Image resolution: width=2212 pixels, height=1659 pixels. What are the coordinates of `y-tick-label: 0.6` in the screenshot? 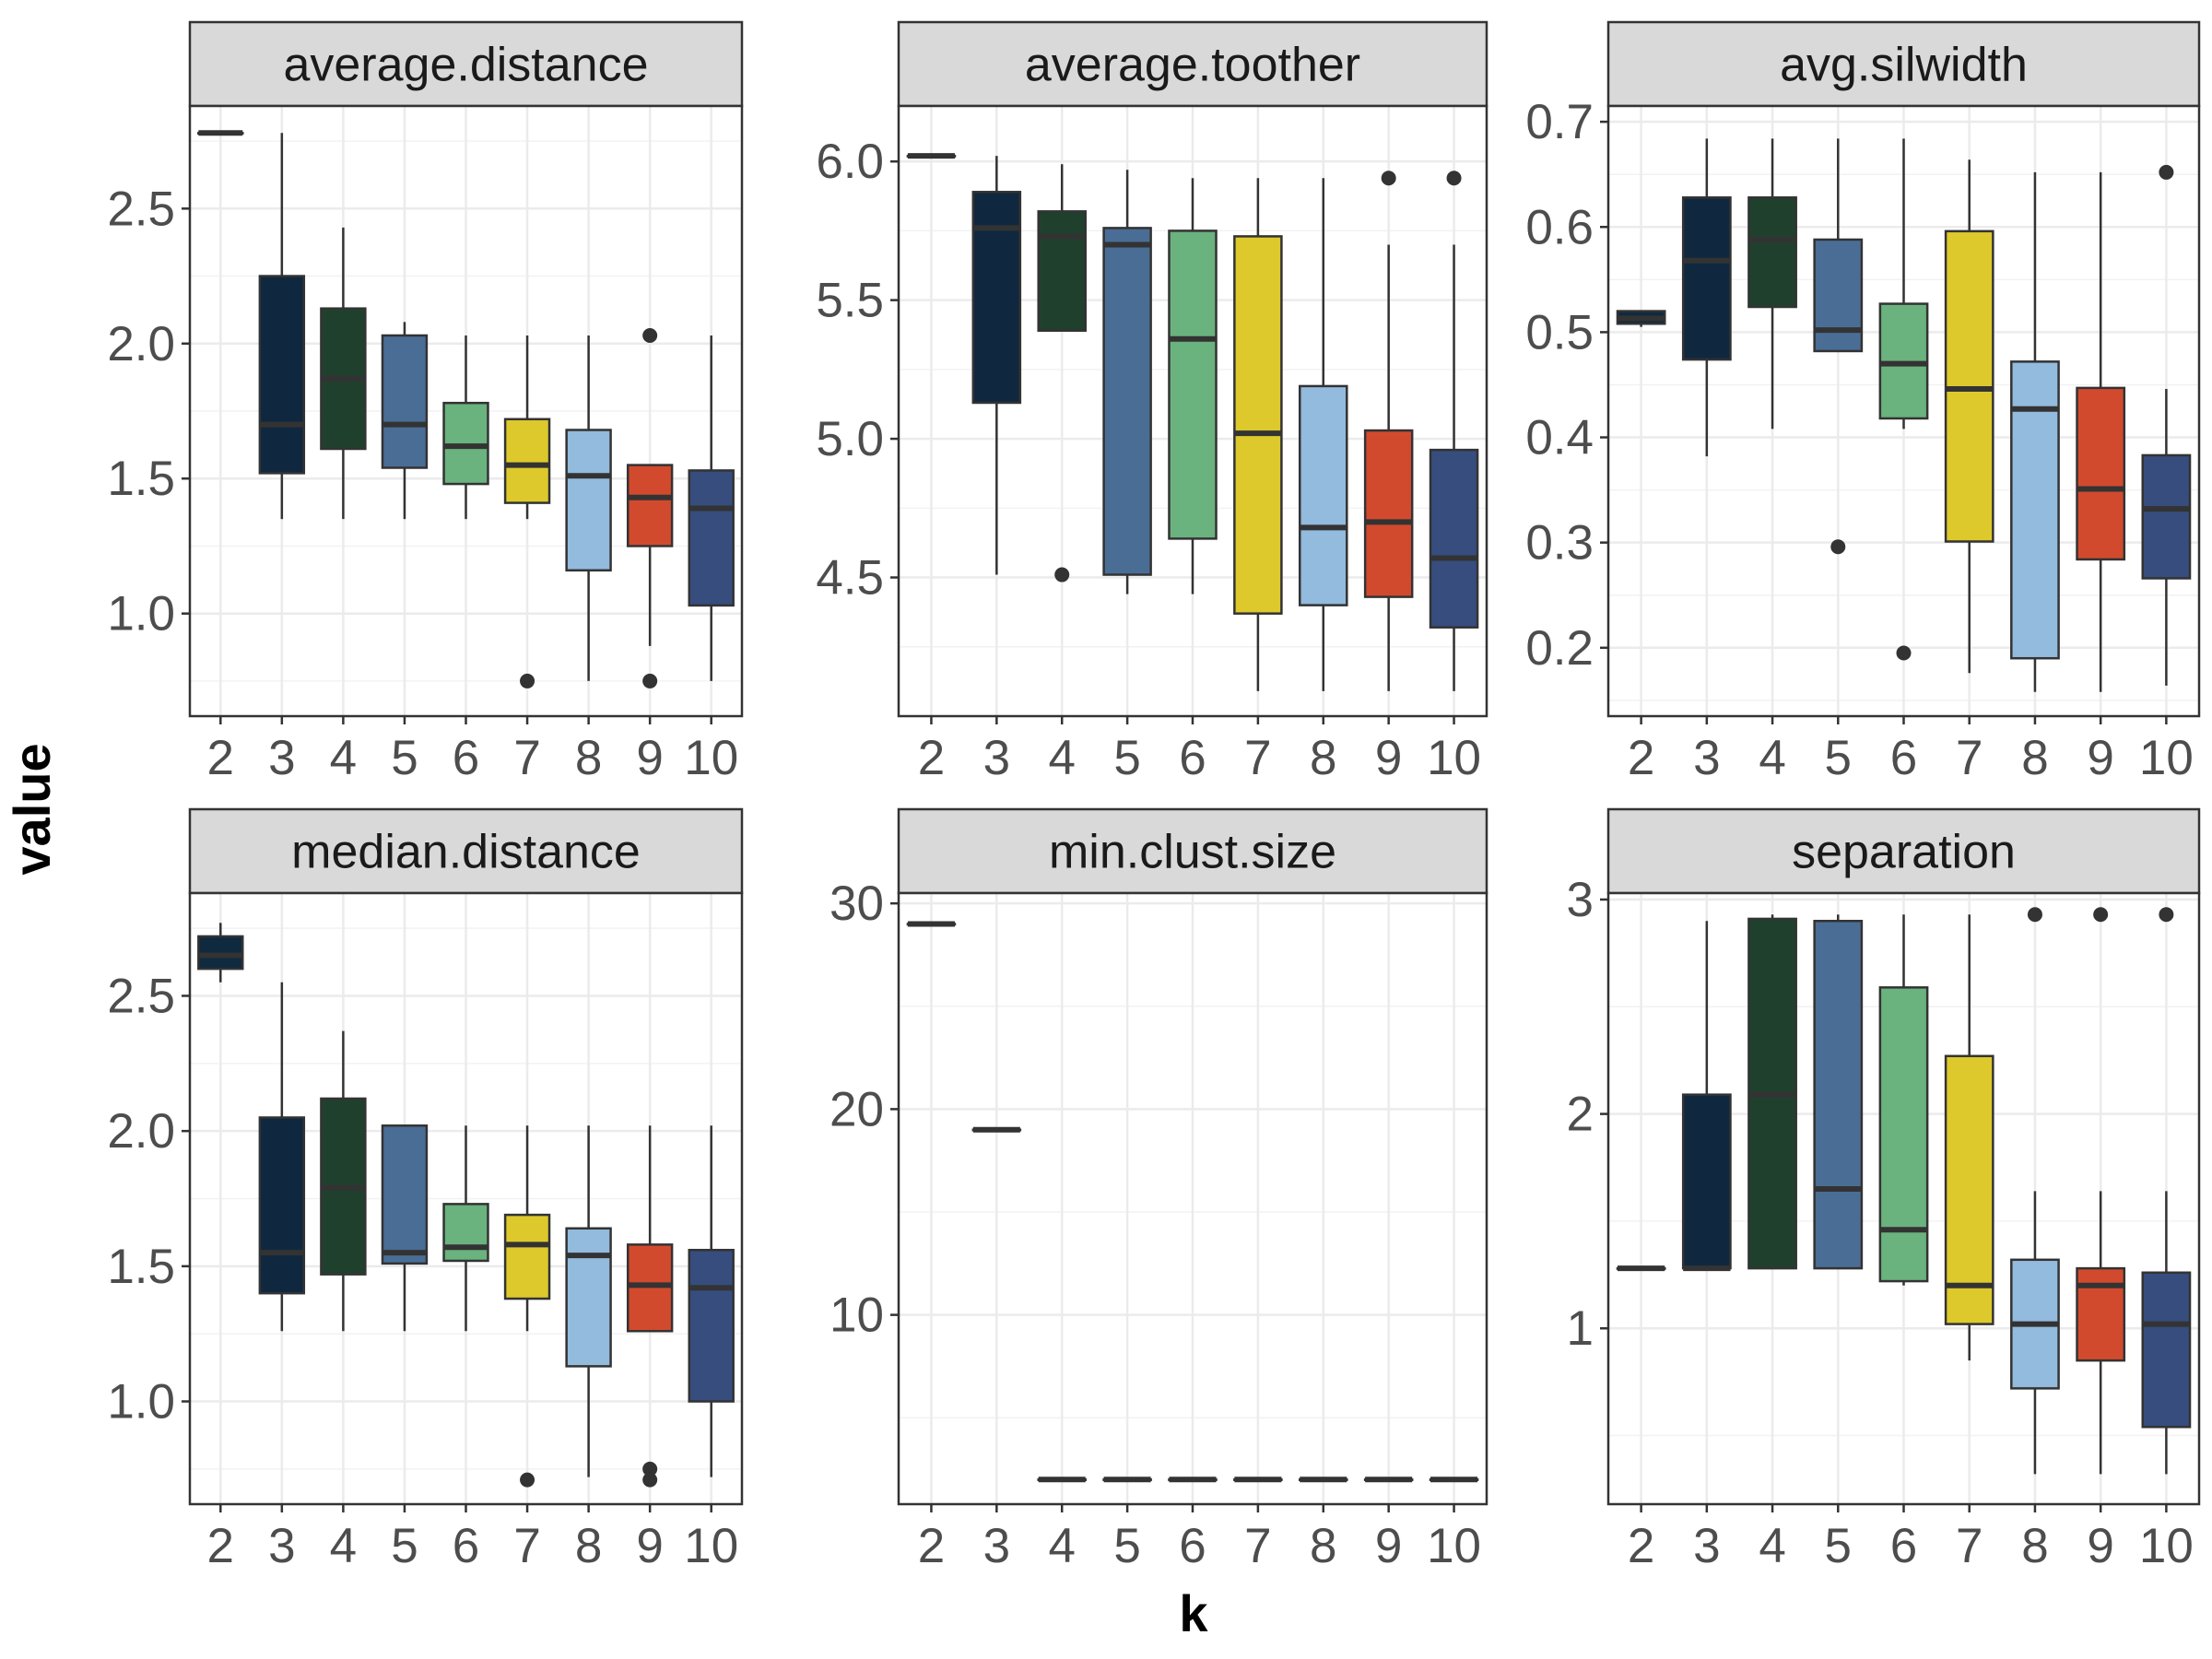 It's located at (1559, 227).